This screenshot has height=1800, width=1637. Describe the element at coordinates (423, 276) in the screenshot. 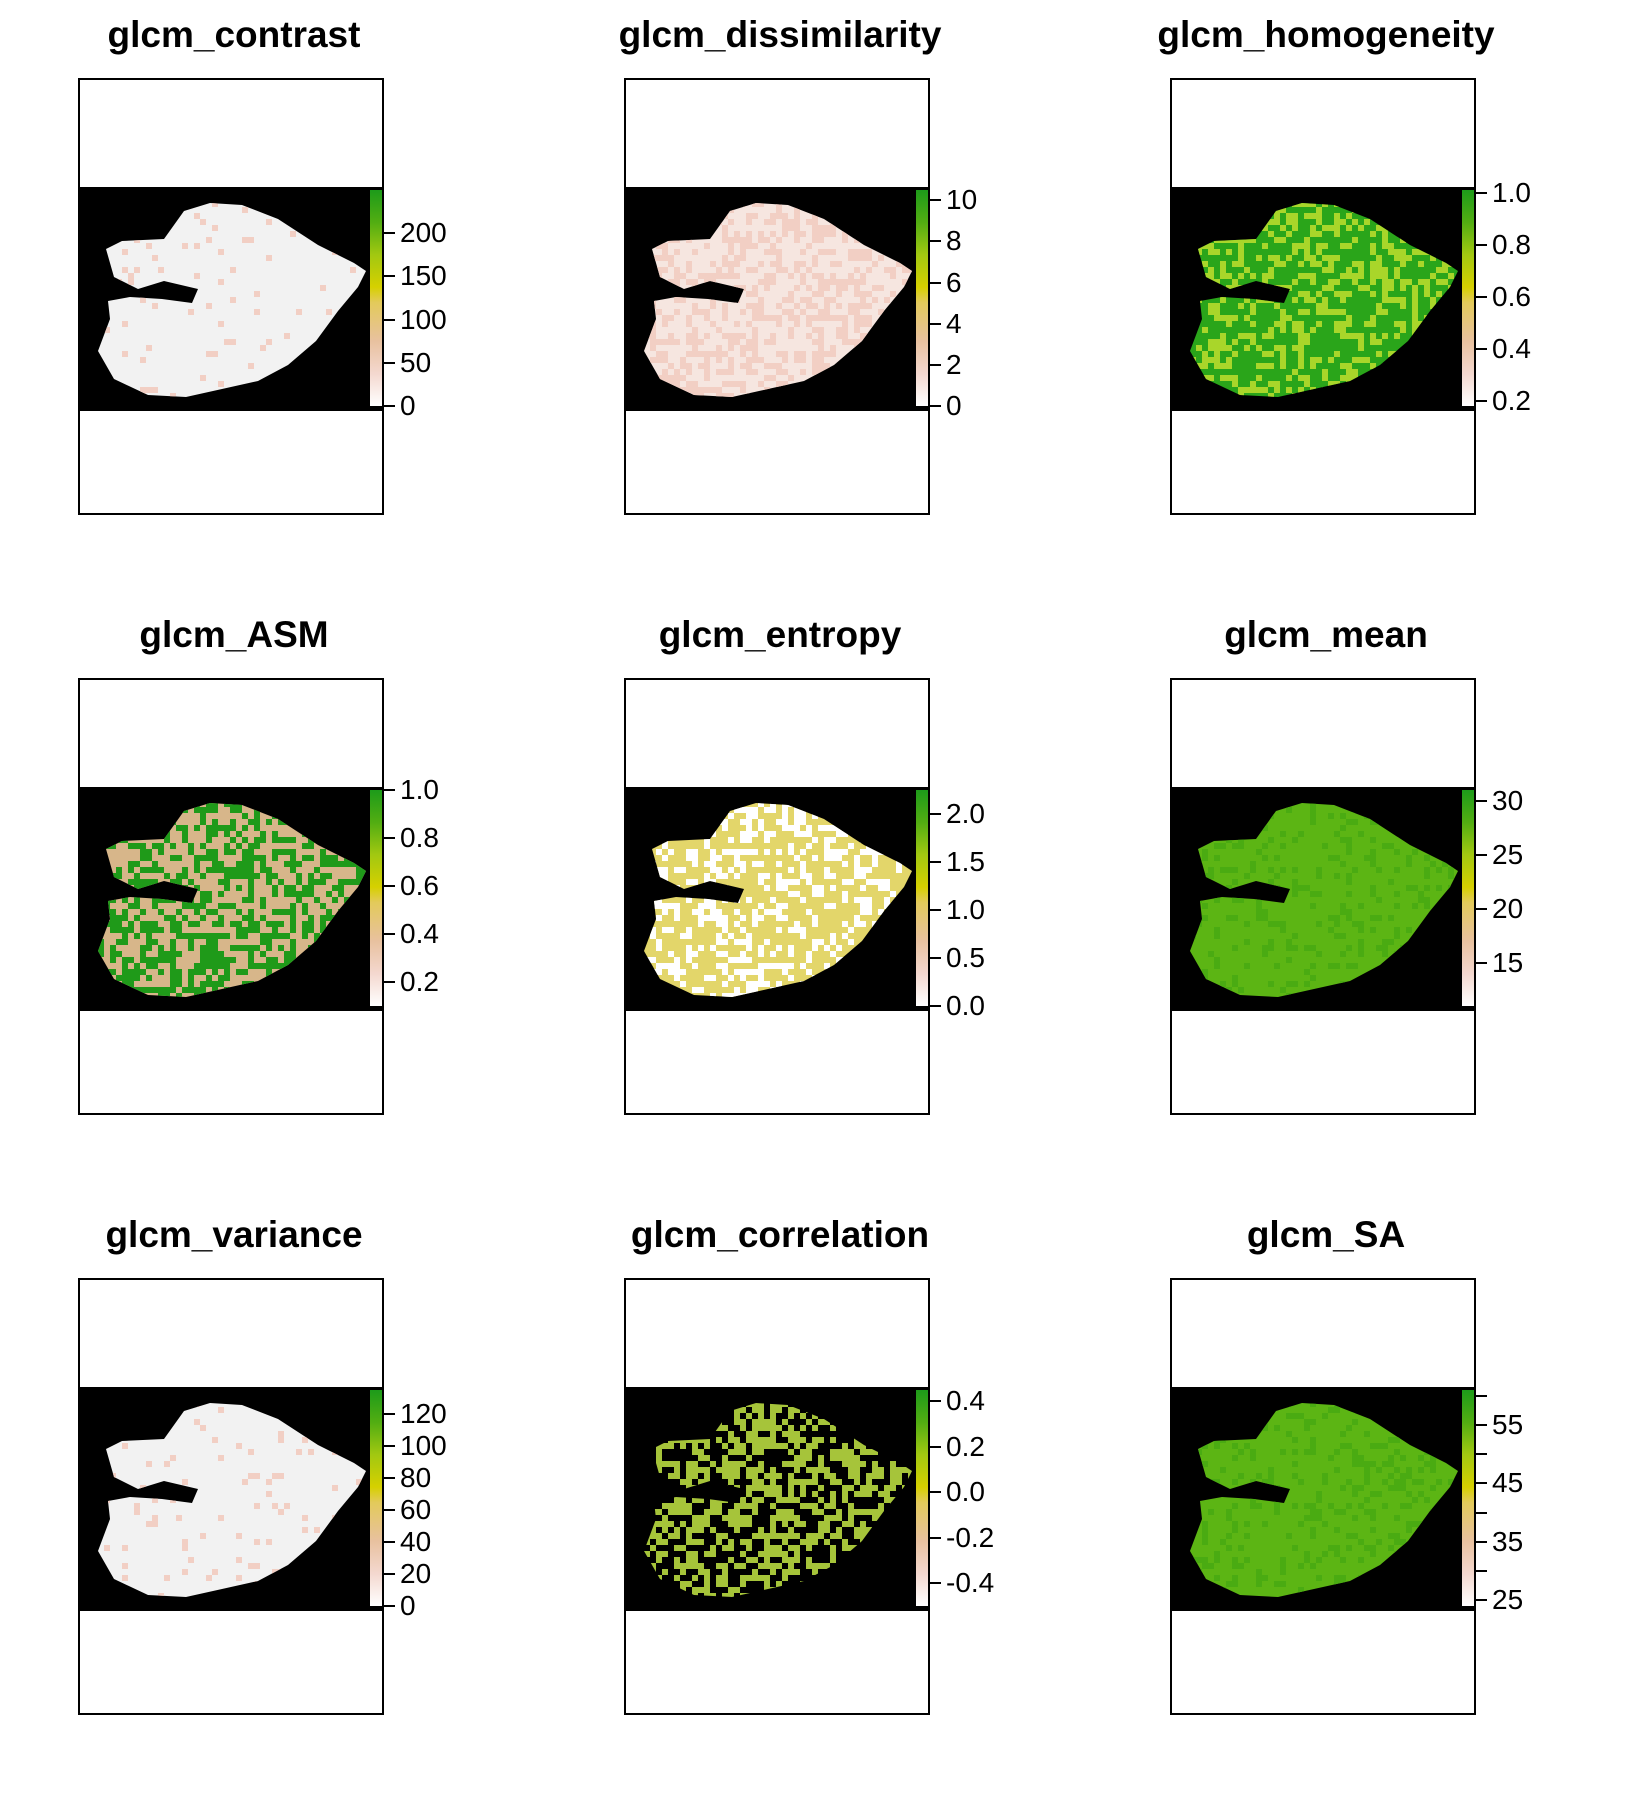

I see `legend-tick-label: 150` at that location.